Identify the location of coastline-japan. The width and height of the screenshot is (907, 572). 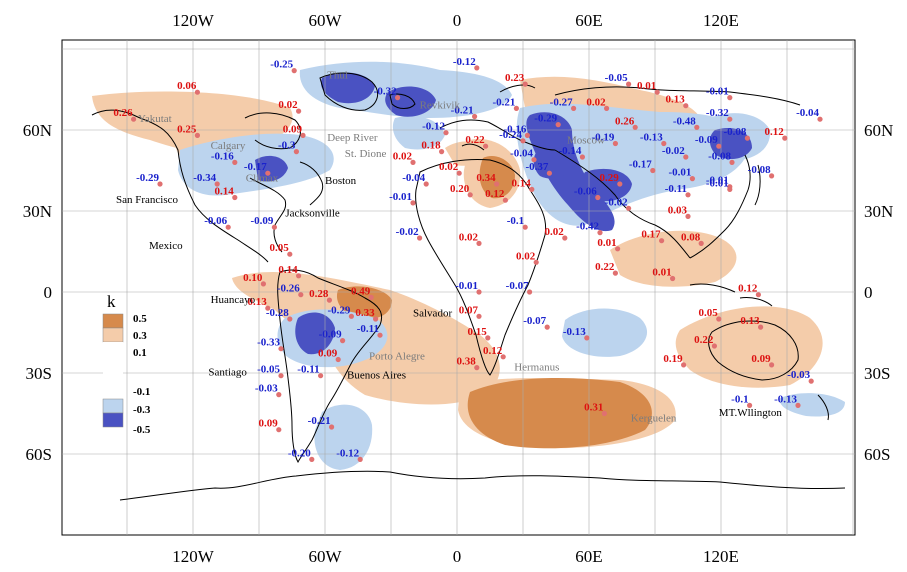
(757, 185).